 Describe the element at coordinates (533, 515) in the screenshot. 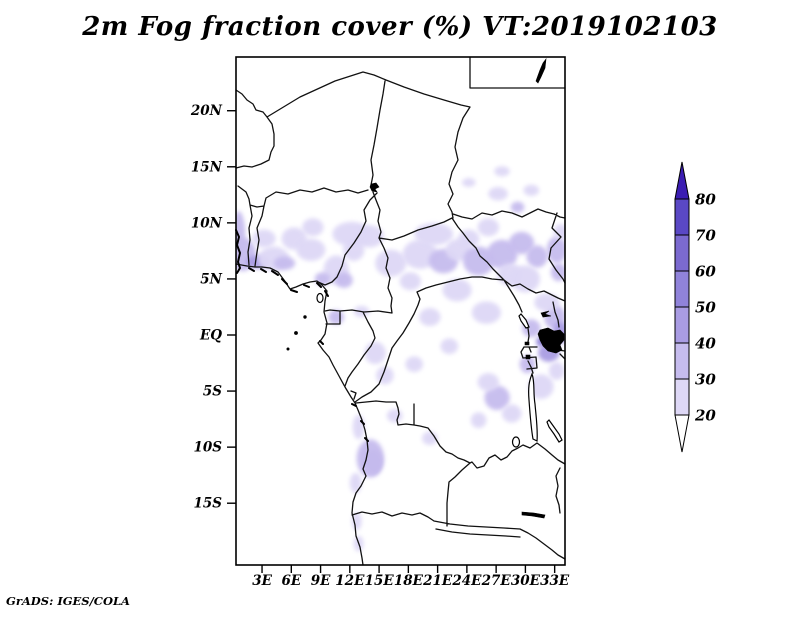

I see `lake-kariba` at that location.